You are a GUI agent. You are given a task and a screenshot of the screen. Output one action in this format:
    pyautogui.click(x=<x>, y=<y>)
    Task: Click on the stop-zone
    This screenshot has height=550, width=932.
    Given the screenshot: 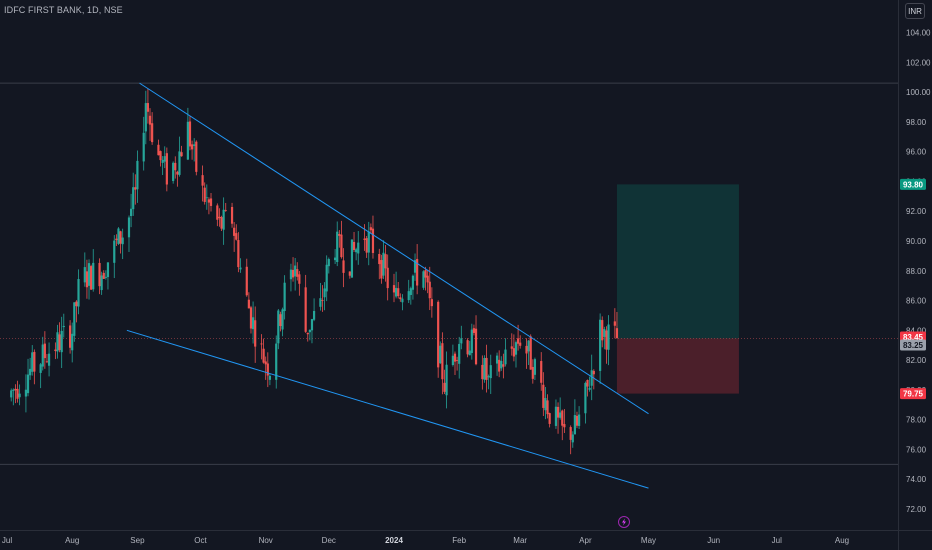 What is the action you would take?
    pyautogui.click(x=677, y=366)
    